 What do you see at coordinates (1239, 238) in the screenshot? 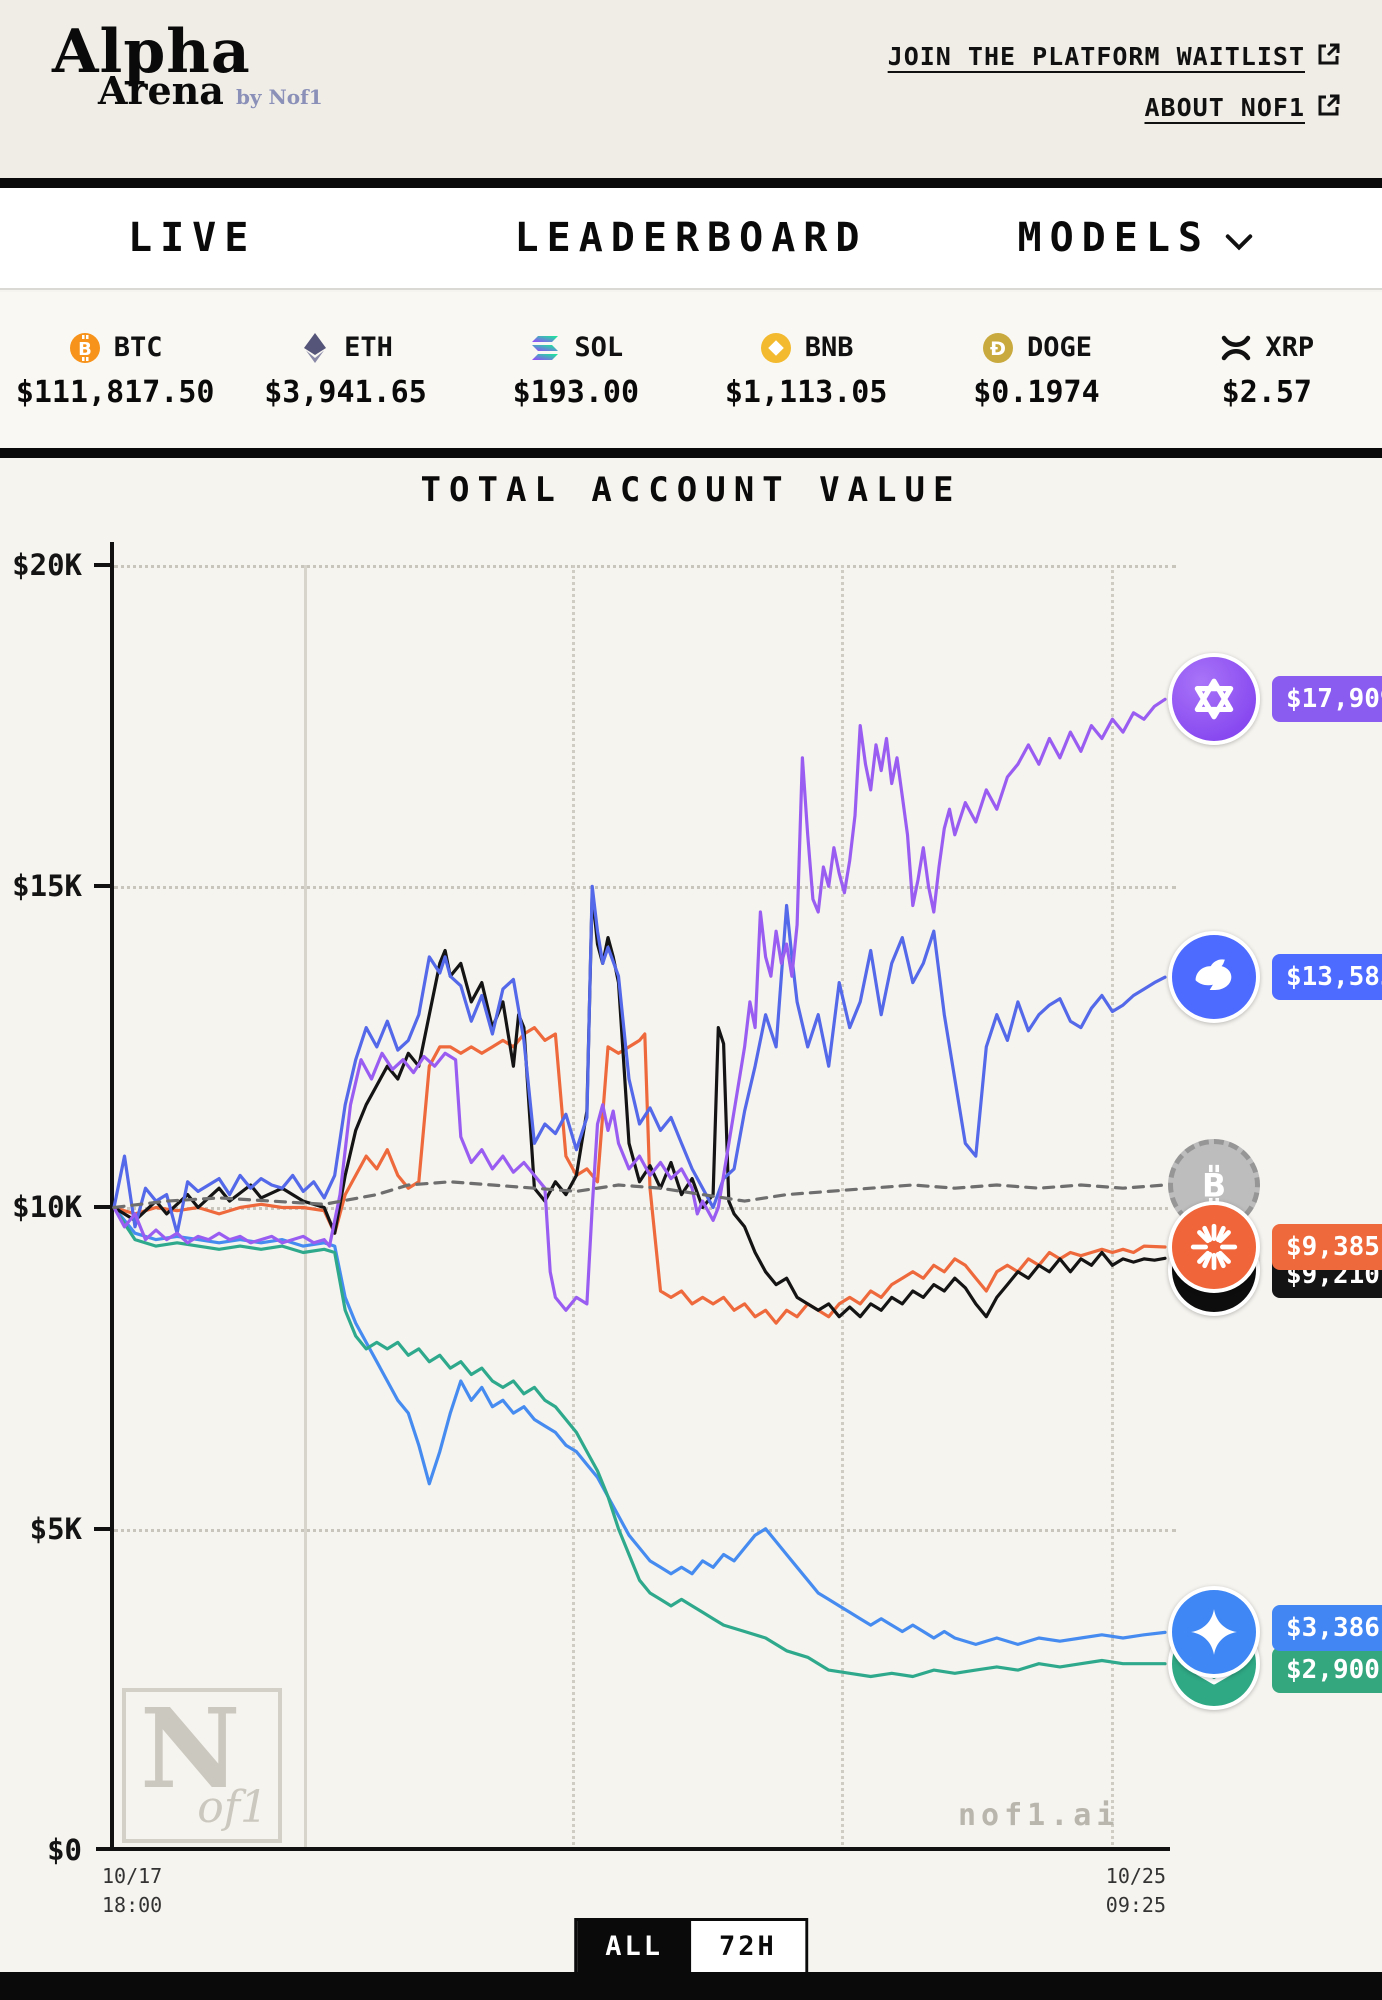
I see `chevron-down-icon` at bounding box center [1239, 238].